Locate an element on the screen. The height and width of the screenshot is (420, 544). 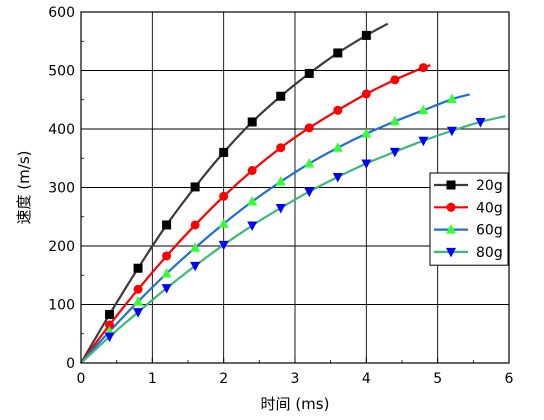
x-axis-label: 时间 (ms) is located at coordinates (295, 404).